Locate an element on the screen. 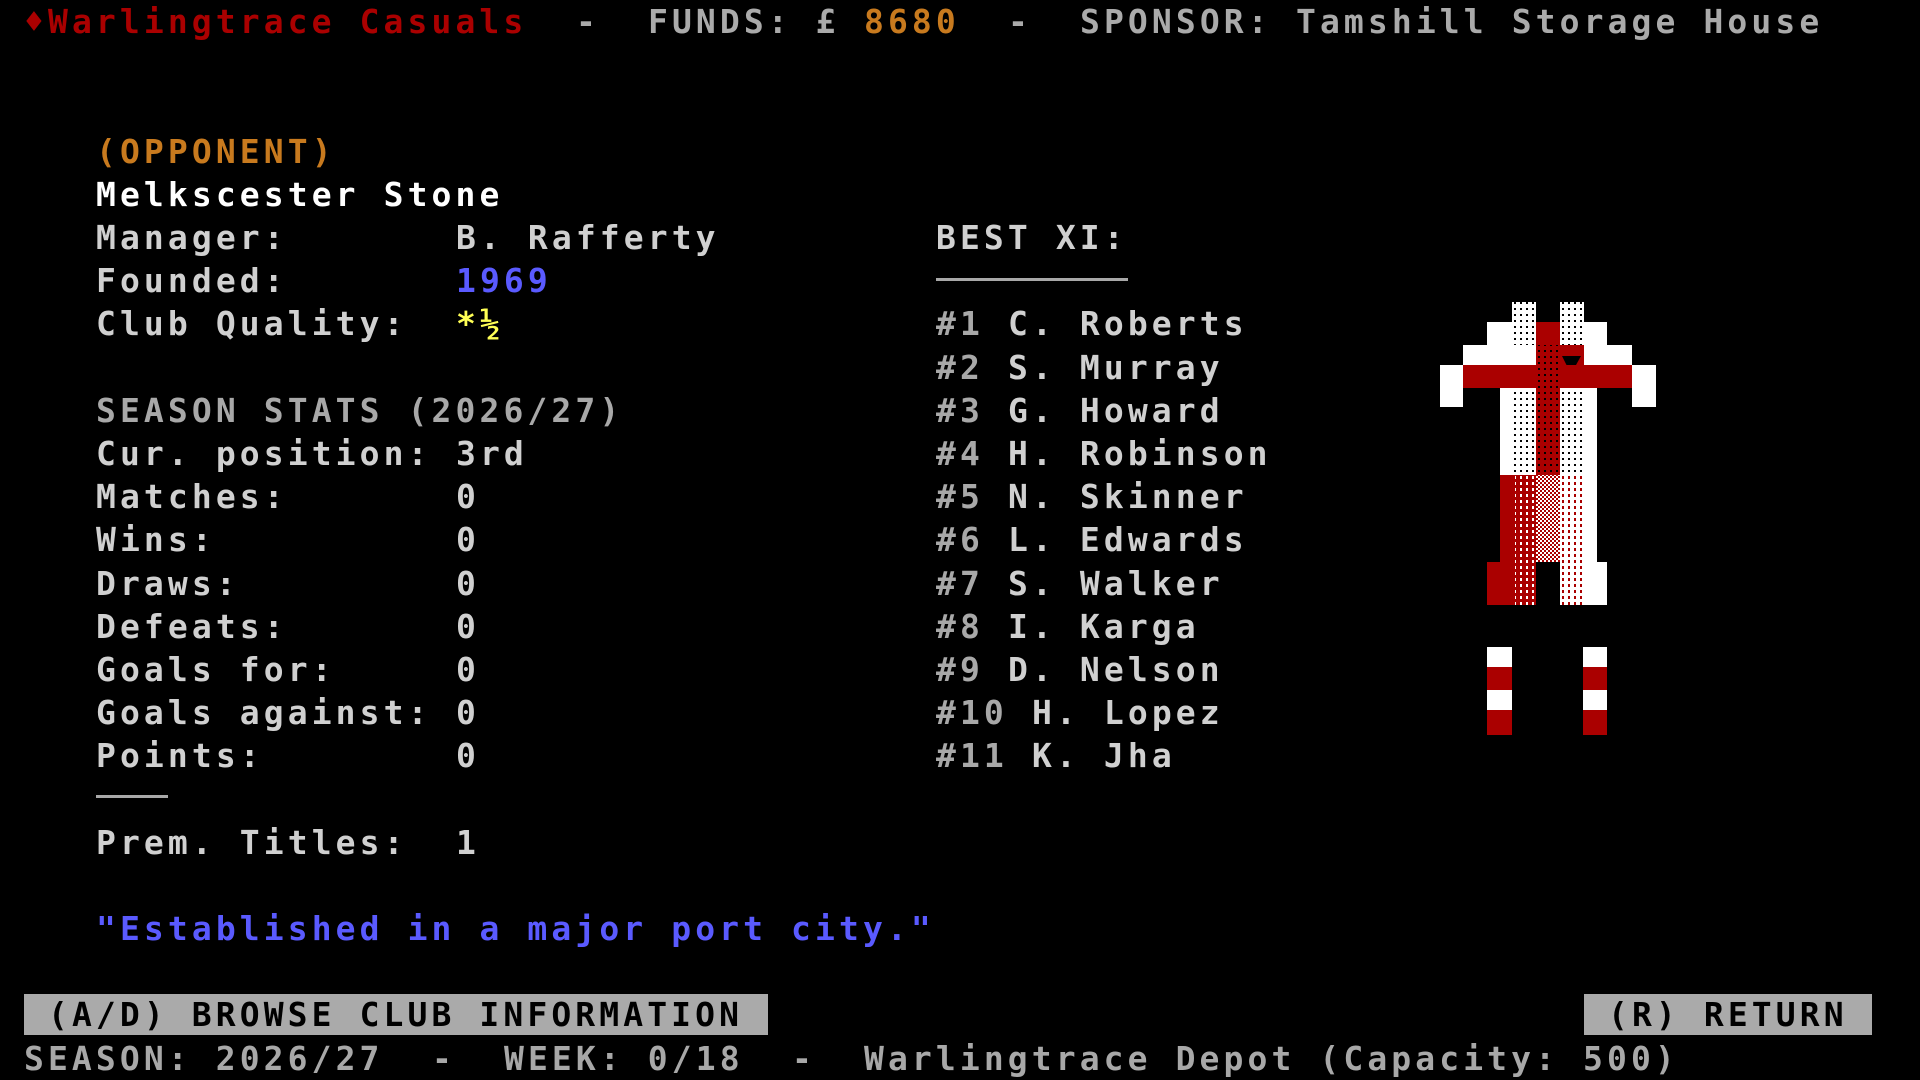  player-number: #10 is located at coordinates (972, 713).